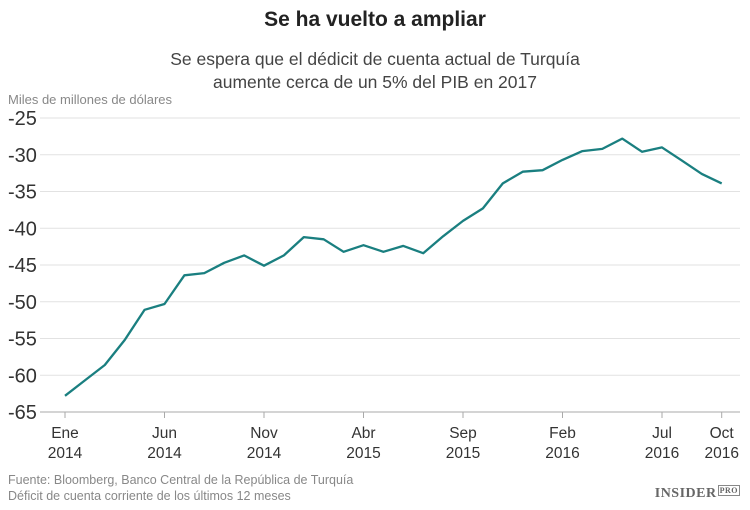  What do you see at coordinates (375, 19) in the screenshot?
I see `chart-title: Se ha vuelto a ampliar` at bounding box center [375, 19].